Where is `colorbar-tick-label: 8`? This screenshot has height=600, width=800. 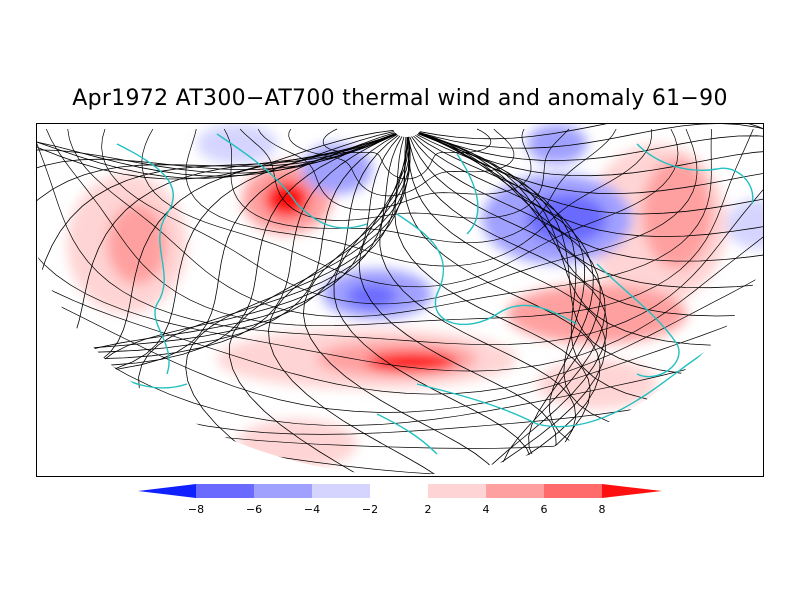
colorbar-tick-label: 8 is located at coordinates (602, 509).